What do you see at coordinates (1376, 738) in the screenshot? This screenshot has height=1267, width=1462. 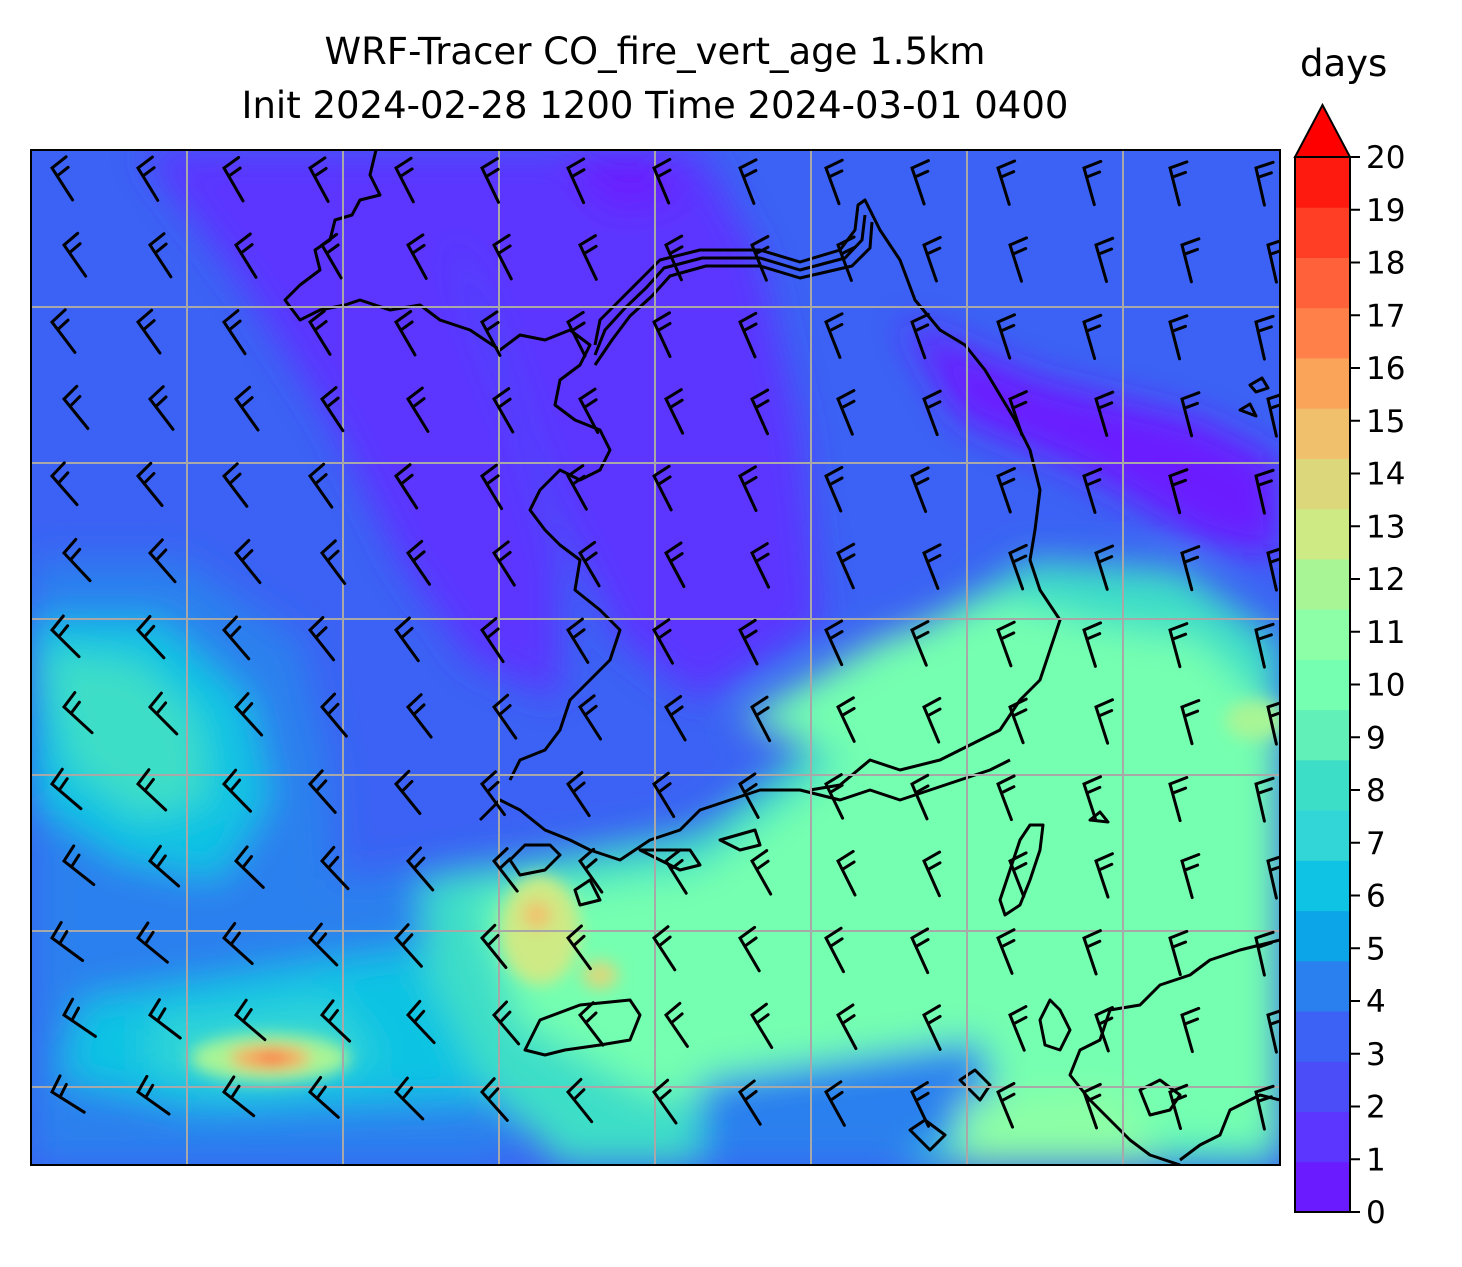 I see `colorbar-tick-label: 9` at bounding box center [1376, 738].